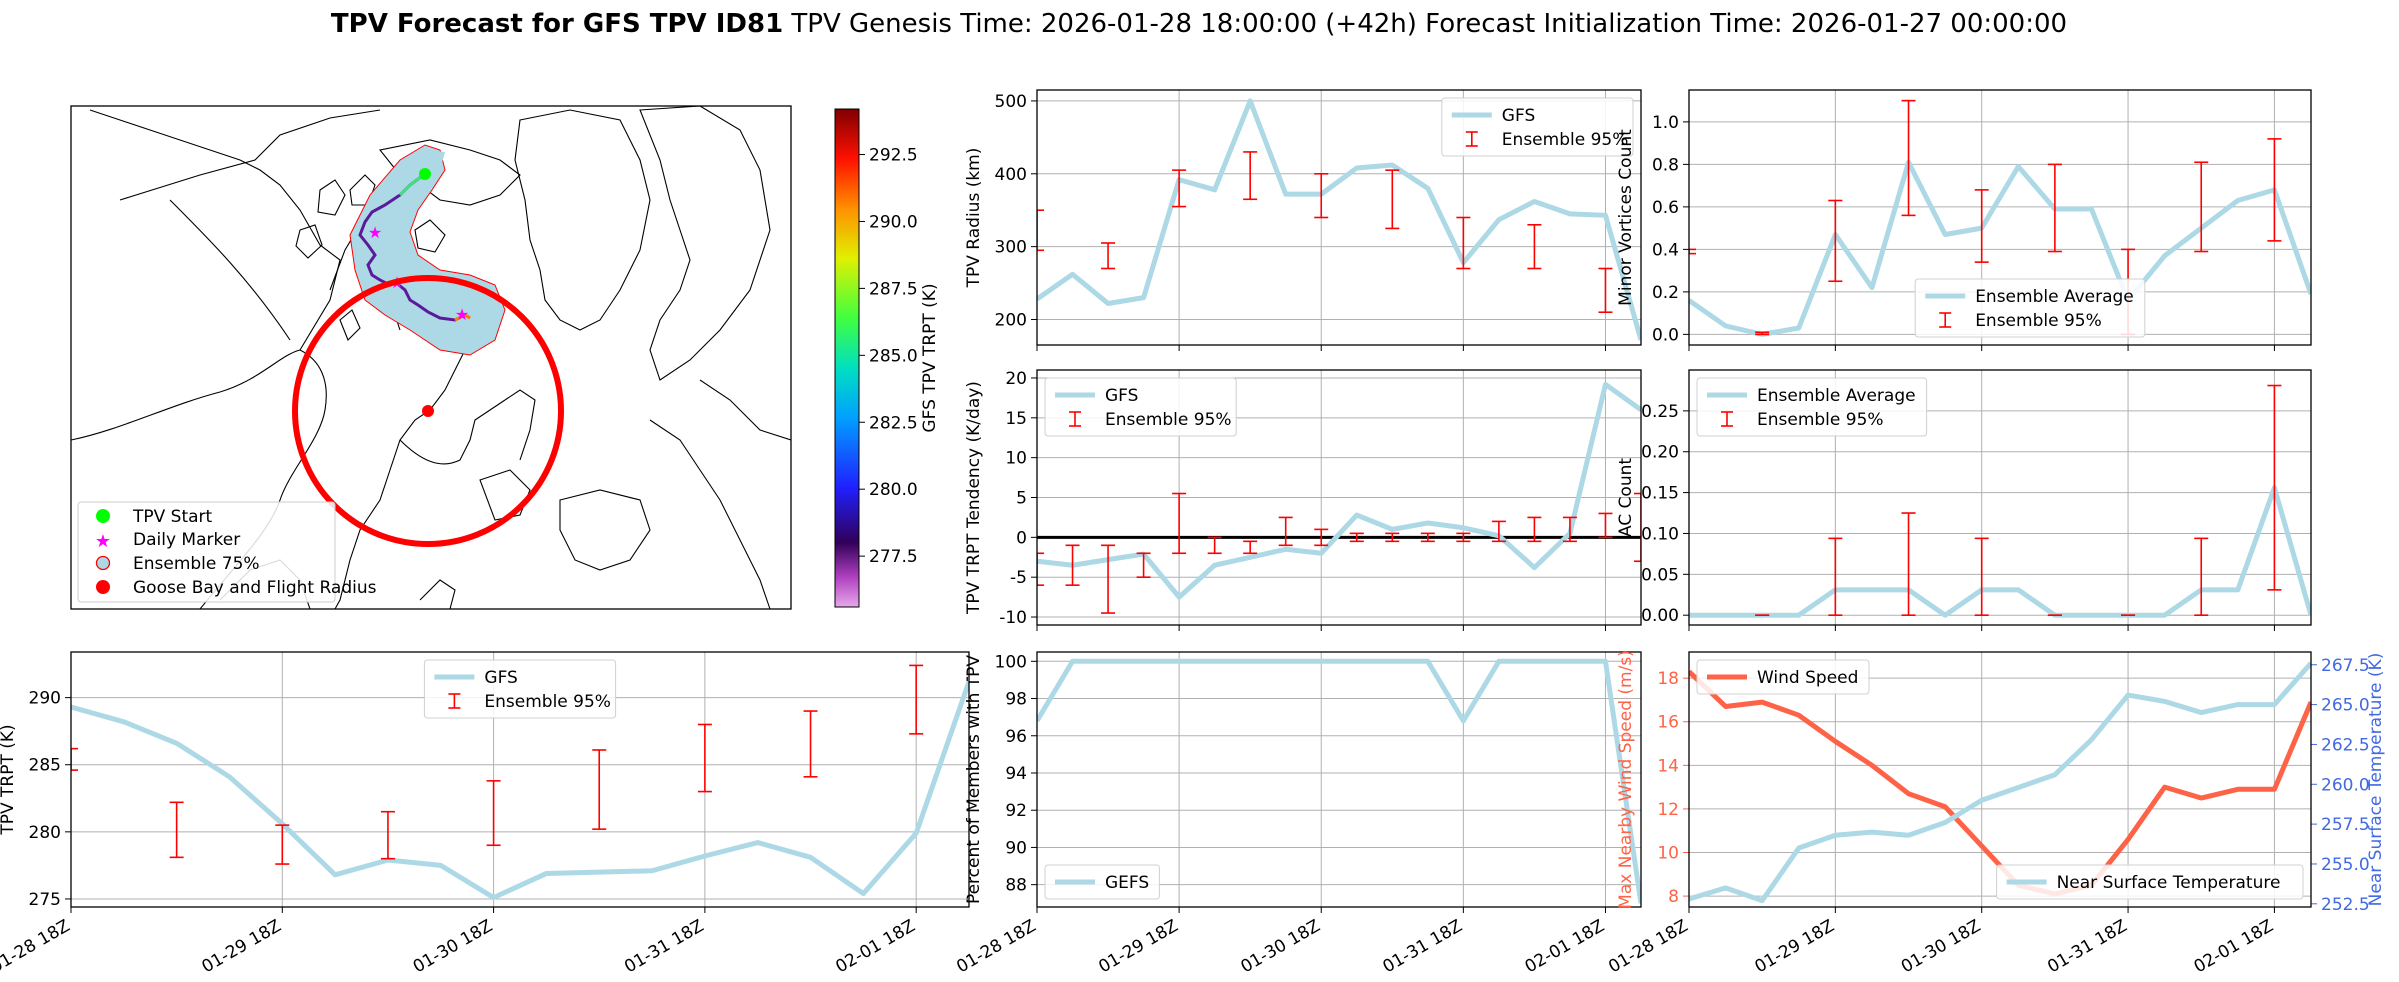 Image resolution: width=2399 pixels, height=982 pixels. What do you see at coordinates (1660, 412) in the screenshot?
I see `y-tick-label: 0.25` at bounding box center [1660, 412].